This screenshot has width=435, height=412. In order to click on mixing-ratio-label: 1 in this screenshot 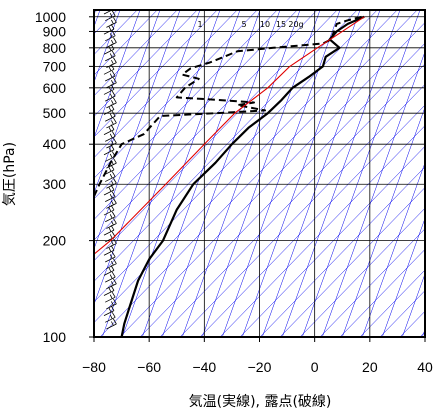, I will do `click(199, 24)`.